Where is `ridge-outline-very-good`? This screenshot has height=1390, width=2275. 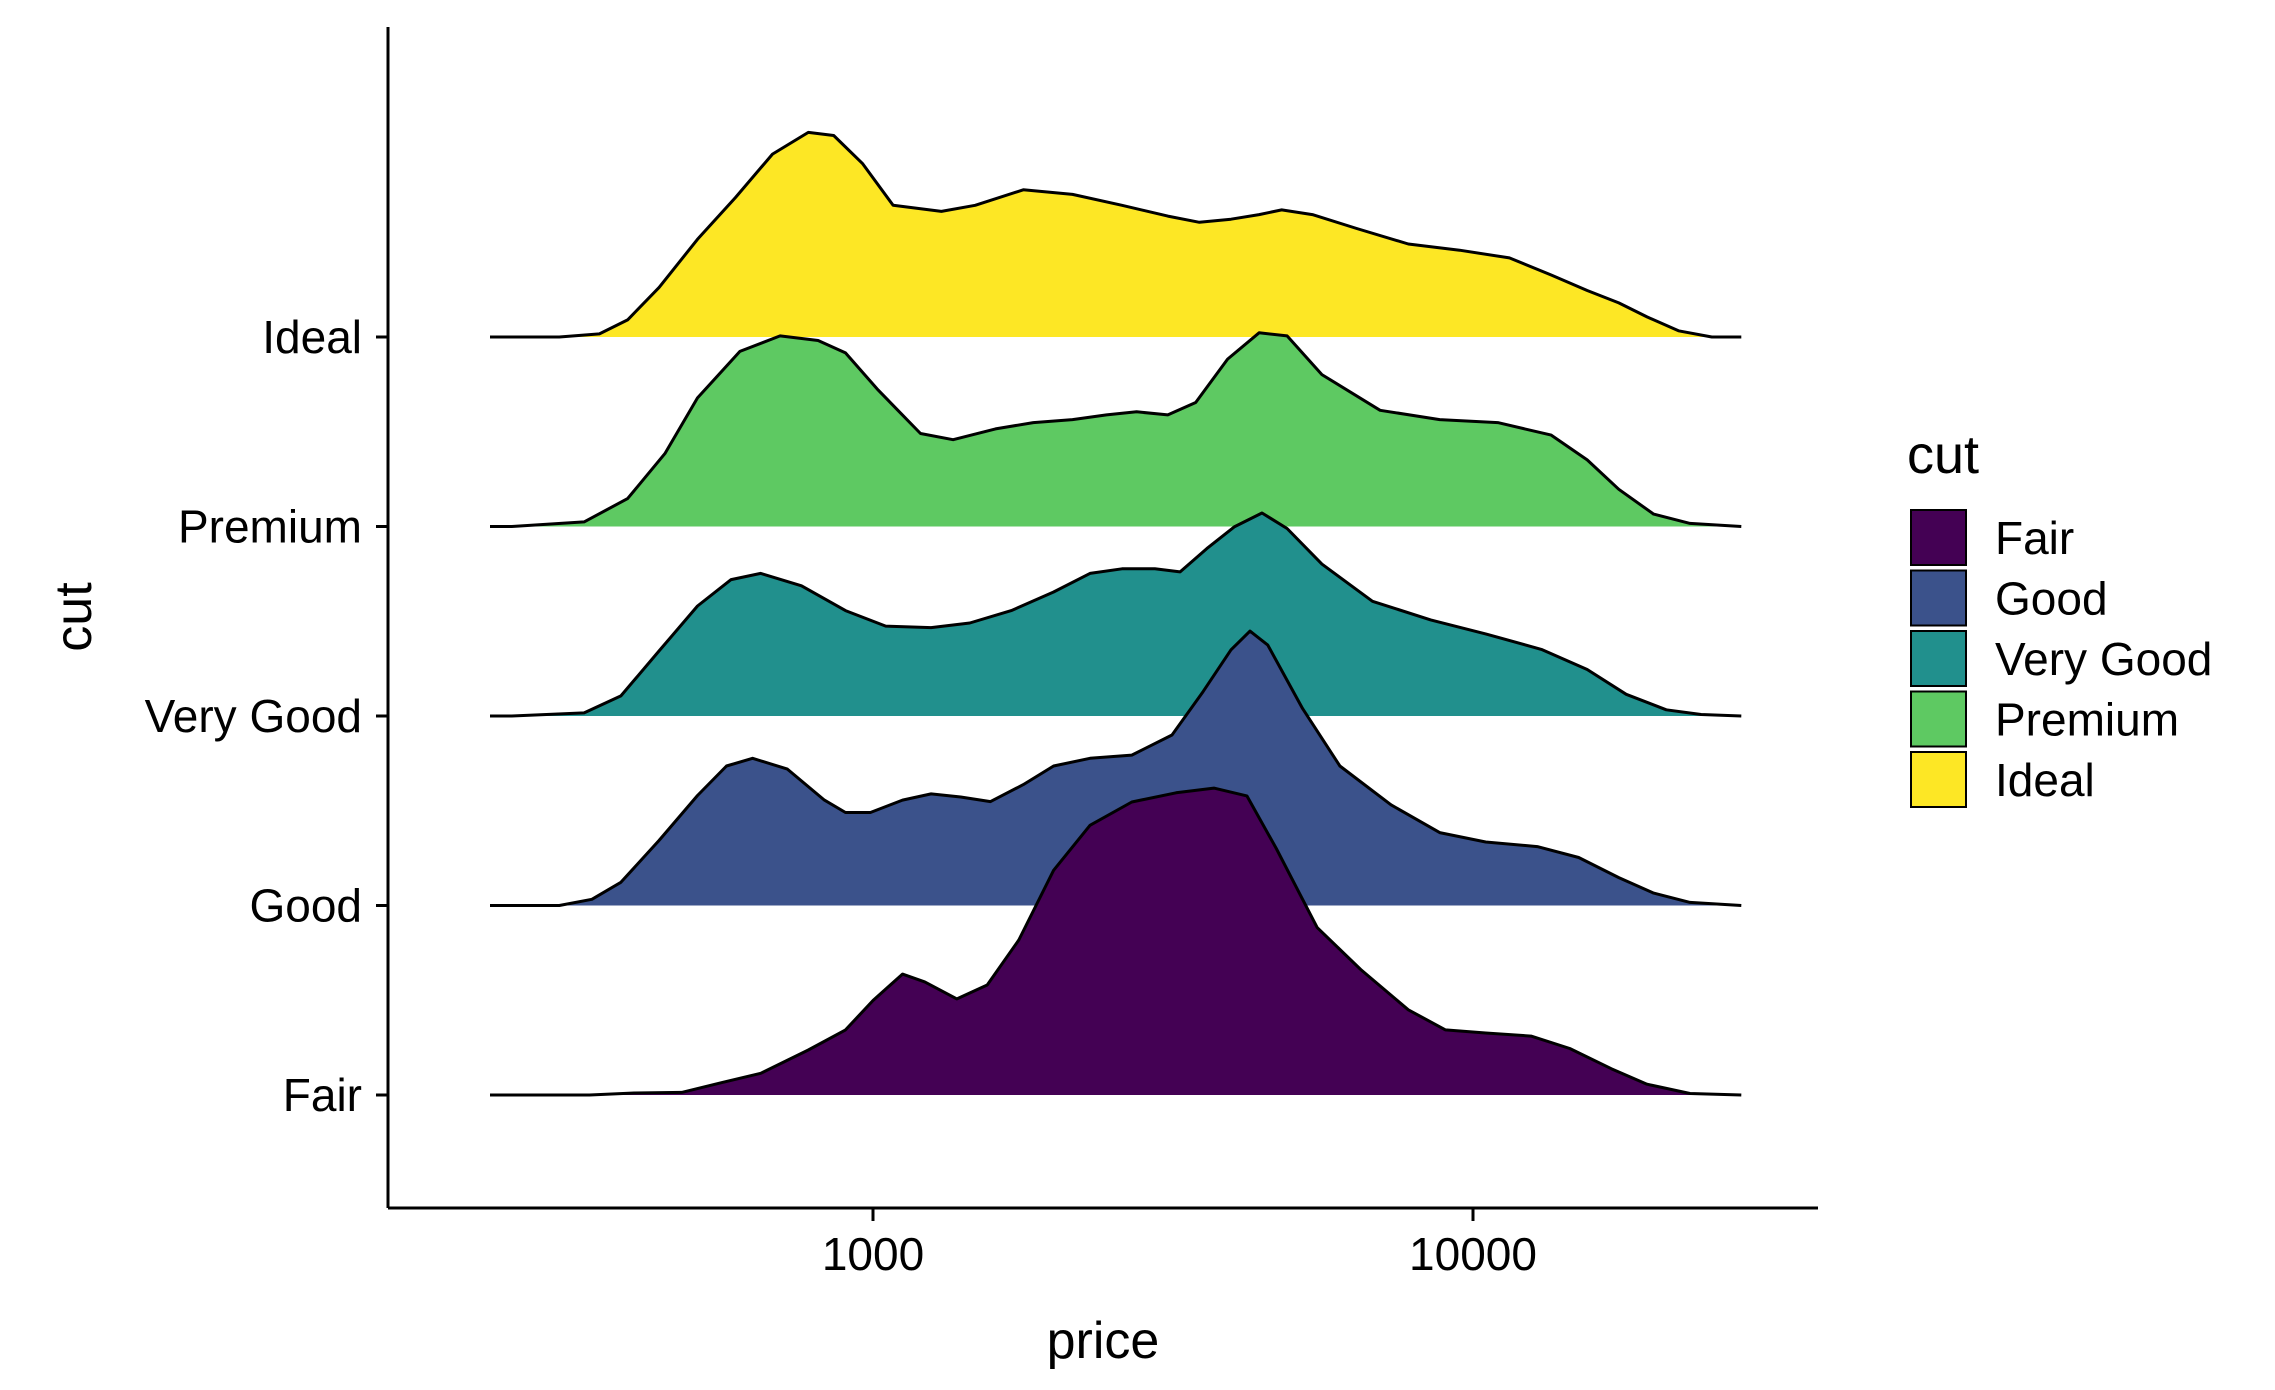 ridge-outline-very-good is located at coordinates (1116, 614).